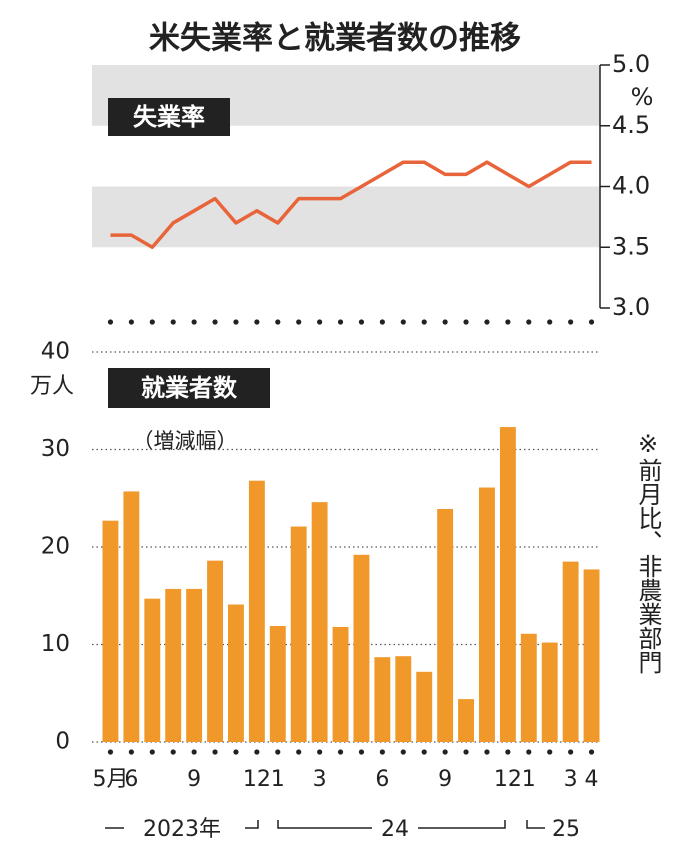 Image resolution: width=689 pixels, height=864 pixels. I want to click on year-label: 24, so click(395, 829).